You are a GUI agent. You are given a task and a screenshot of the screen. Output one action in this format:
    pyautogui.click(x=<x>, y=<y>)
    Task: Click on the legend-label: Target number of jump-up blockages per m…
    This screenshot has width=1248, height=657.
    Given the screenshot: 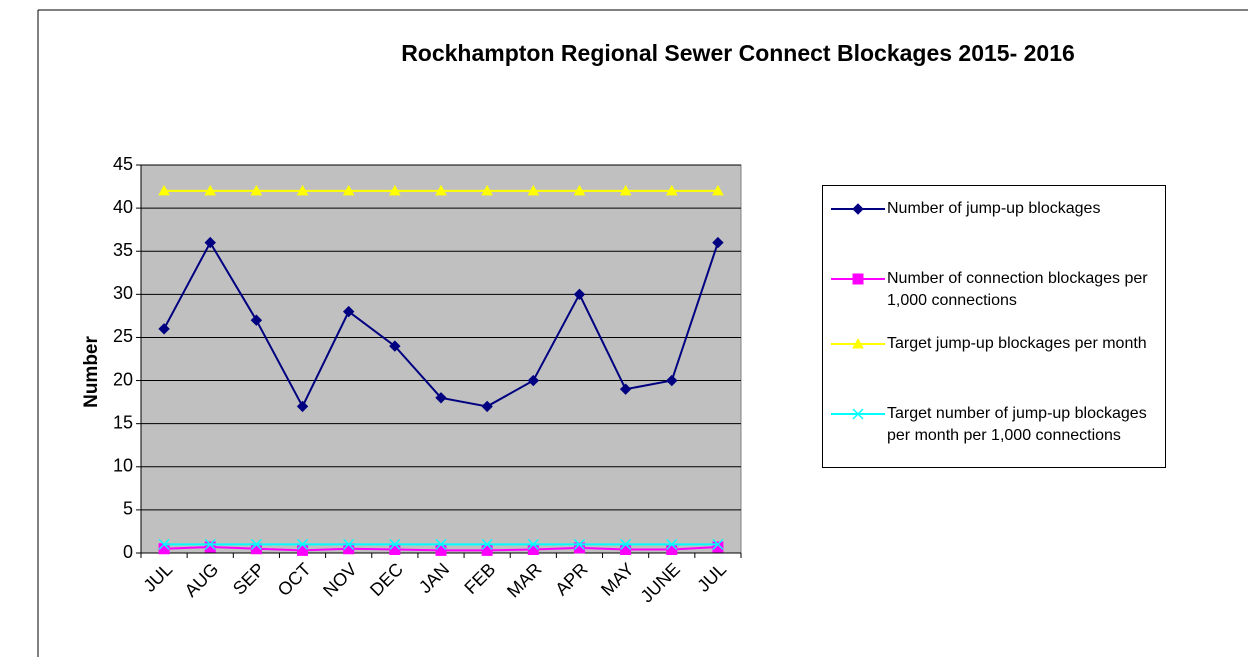 What is the action you would take?
    pyautogui.click(x=1017, y=424)
    